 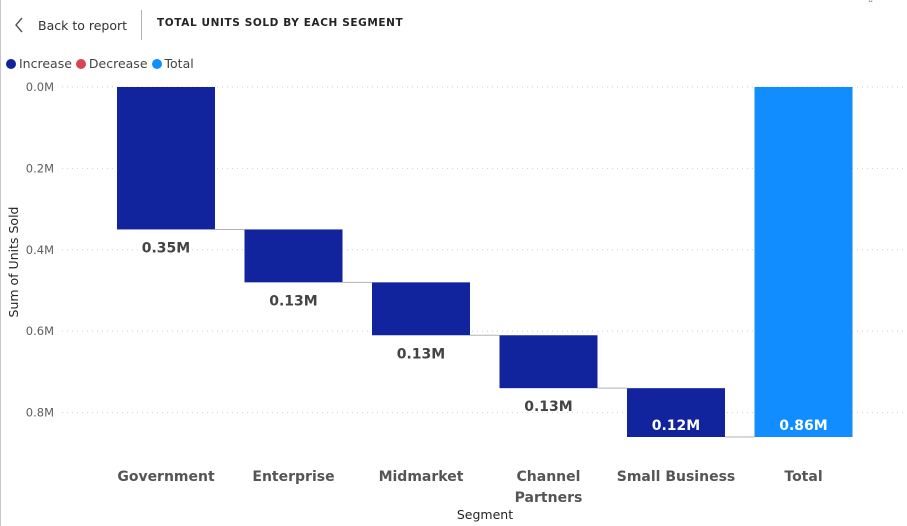 What do you see at coordinates (803, 262) in the screenshot?
I see `bar-total` at bounding box center [803, 262].